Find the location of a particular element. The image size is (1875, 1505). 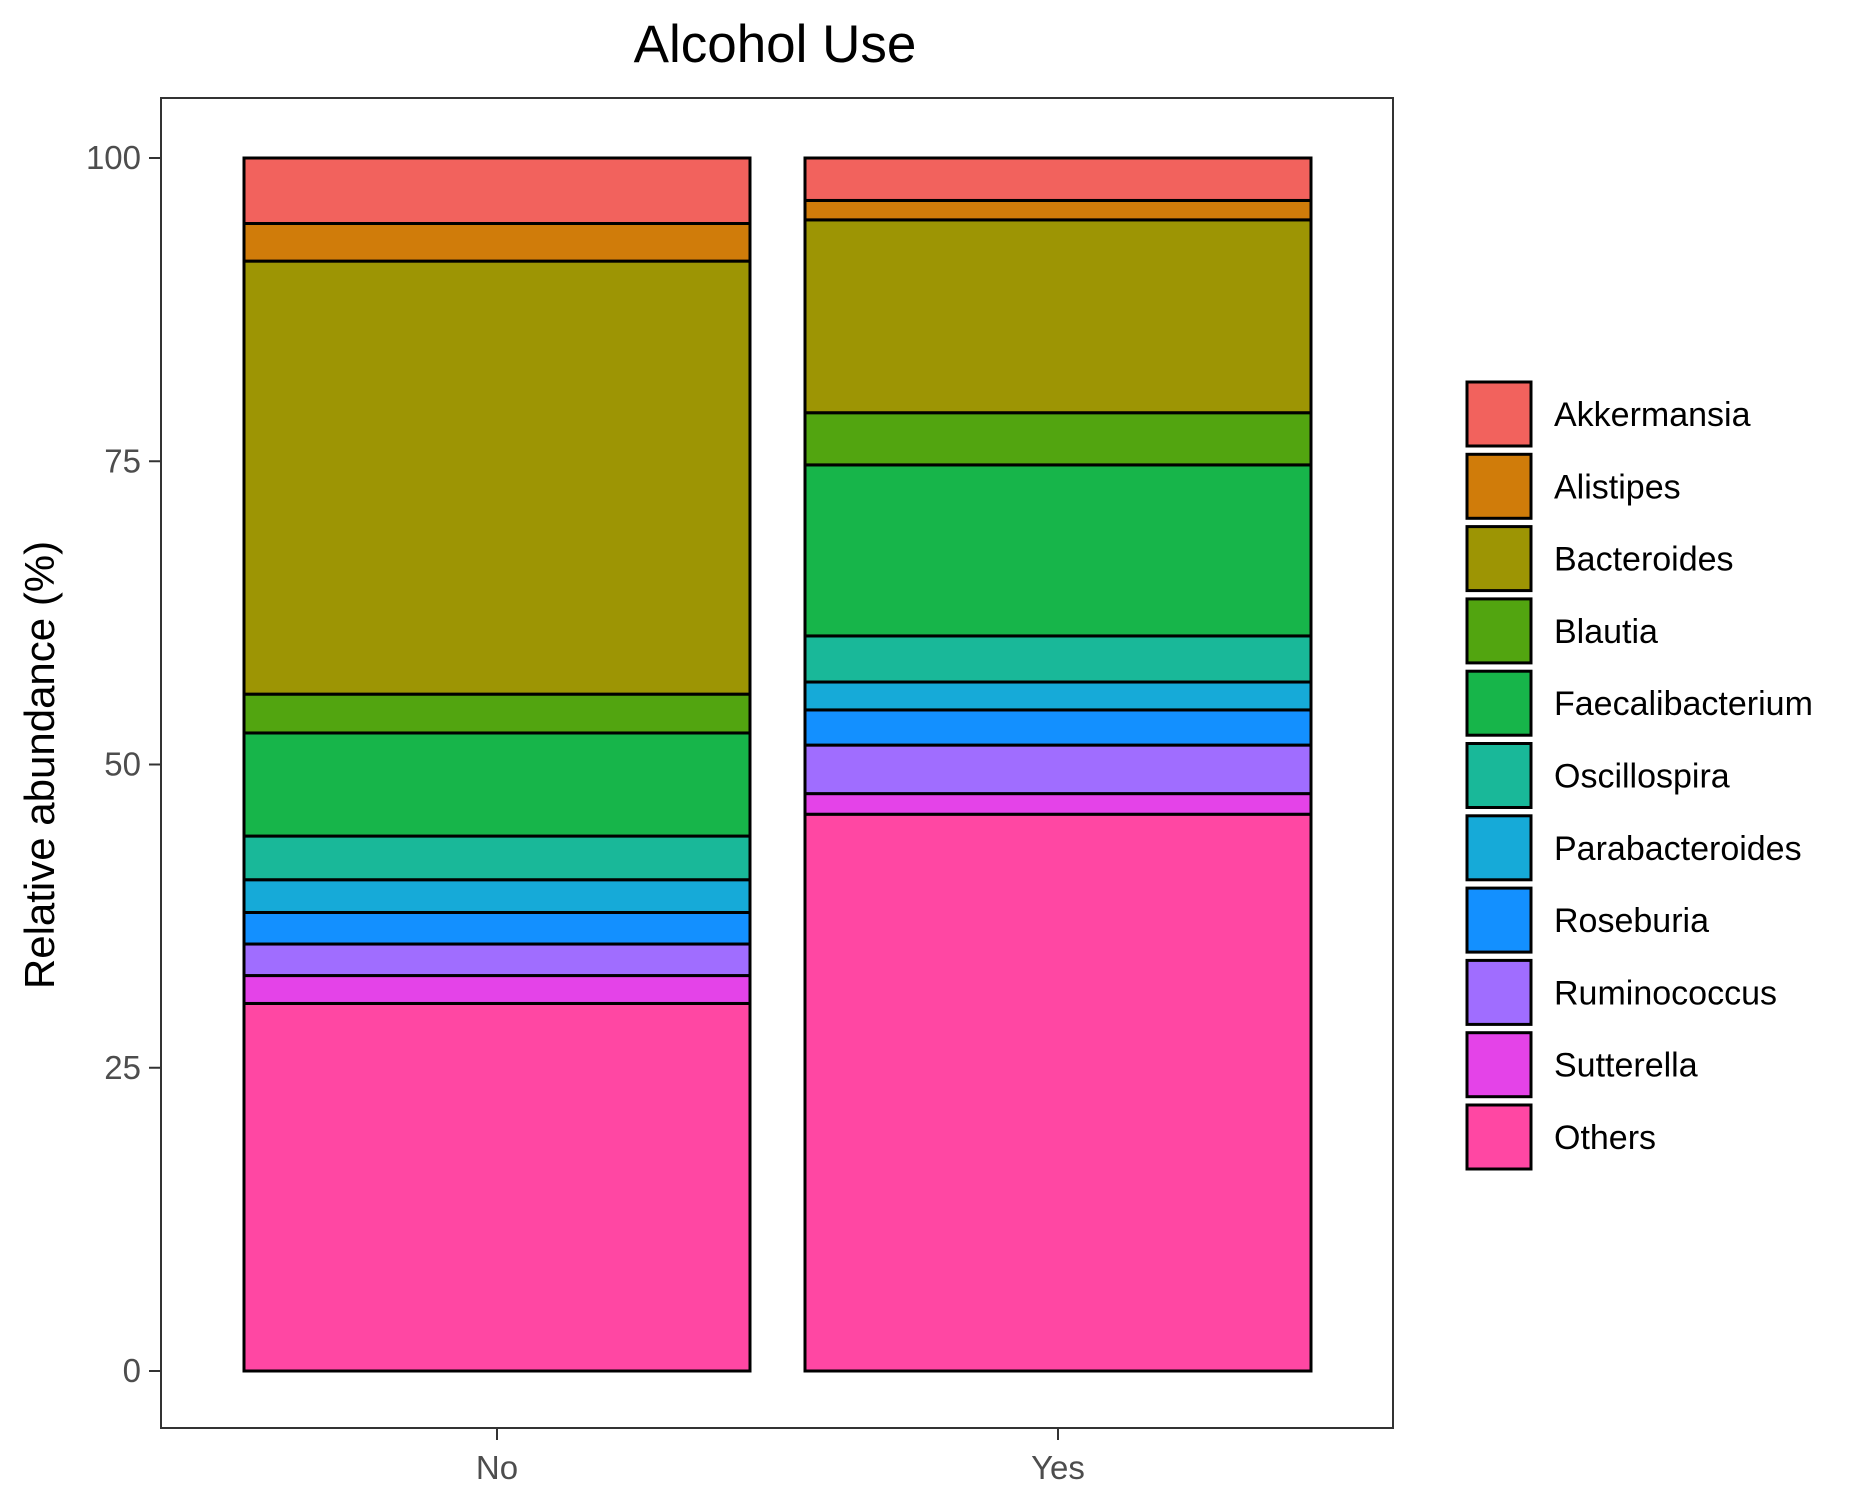

bar-segment-yes-bacteroides is located at coordinates (1058, 316).